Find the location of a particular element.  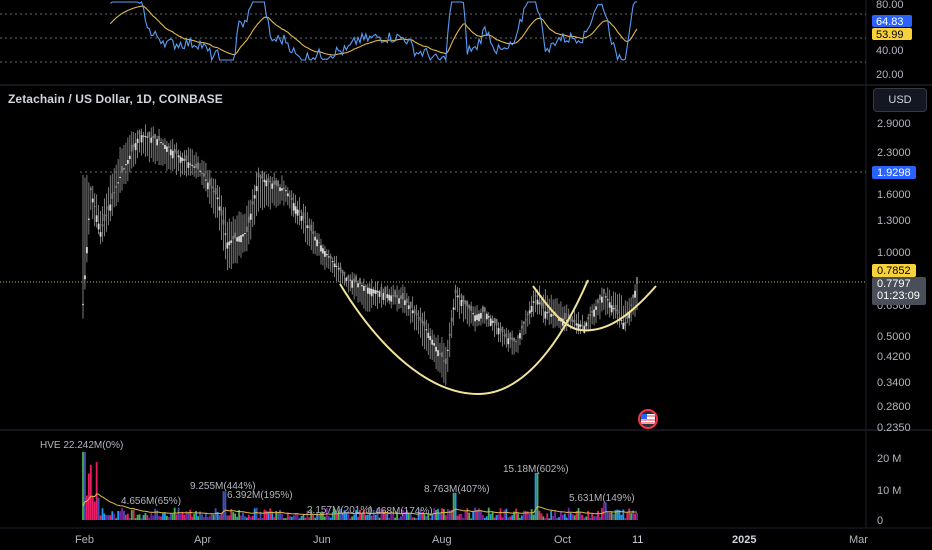

handle-pattern-right-curve is located at coordinates (618, 308).